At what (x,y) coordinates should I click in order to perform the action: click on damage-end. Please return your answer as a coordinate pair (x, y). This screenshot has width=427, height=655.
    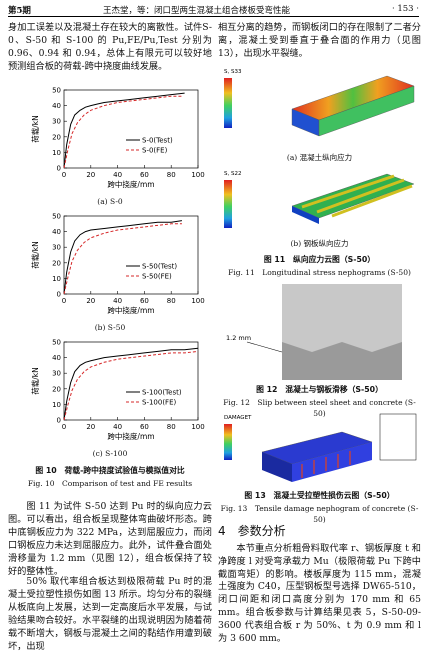
    Looking at the image, I should click on (277, 467).